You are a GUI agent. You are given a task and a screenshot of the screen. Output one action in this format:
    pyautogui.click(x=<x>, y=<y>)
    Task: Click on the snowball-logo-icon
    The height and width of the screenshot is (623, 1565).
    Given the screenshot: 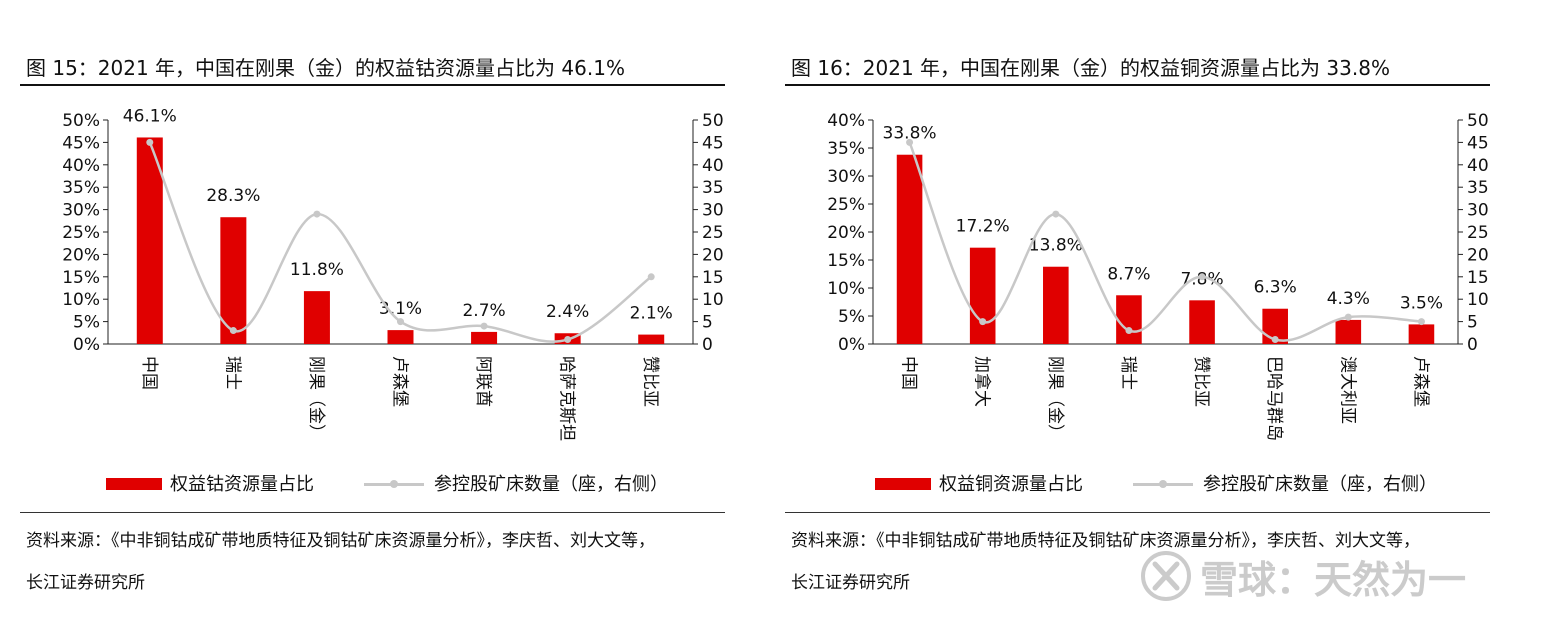 What is the action you would take?
    pyautogui.click(x=1166, y=576)
    